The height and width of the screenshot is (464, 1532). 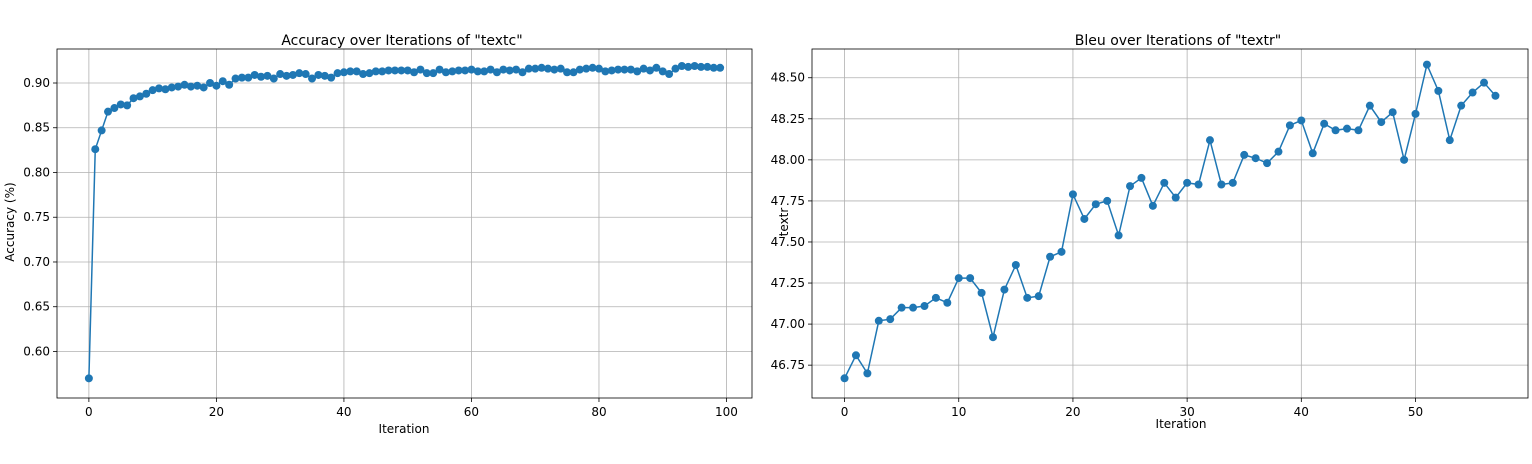 What do you see at coordinates (788, 365) in the screenshot?
I see `y-tick-label: 46.75` at bounding box center [788, 365].